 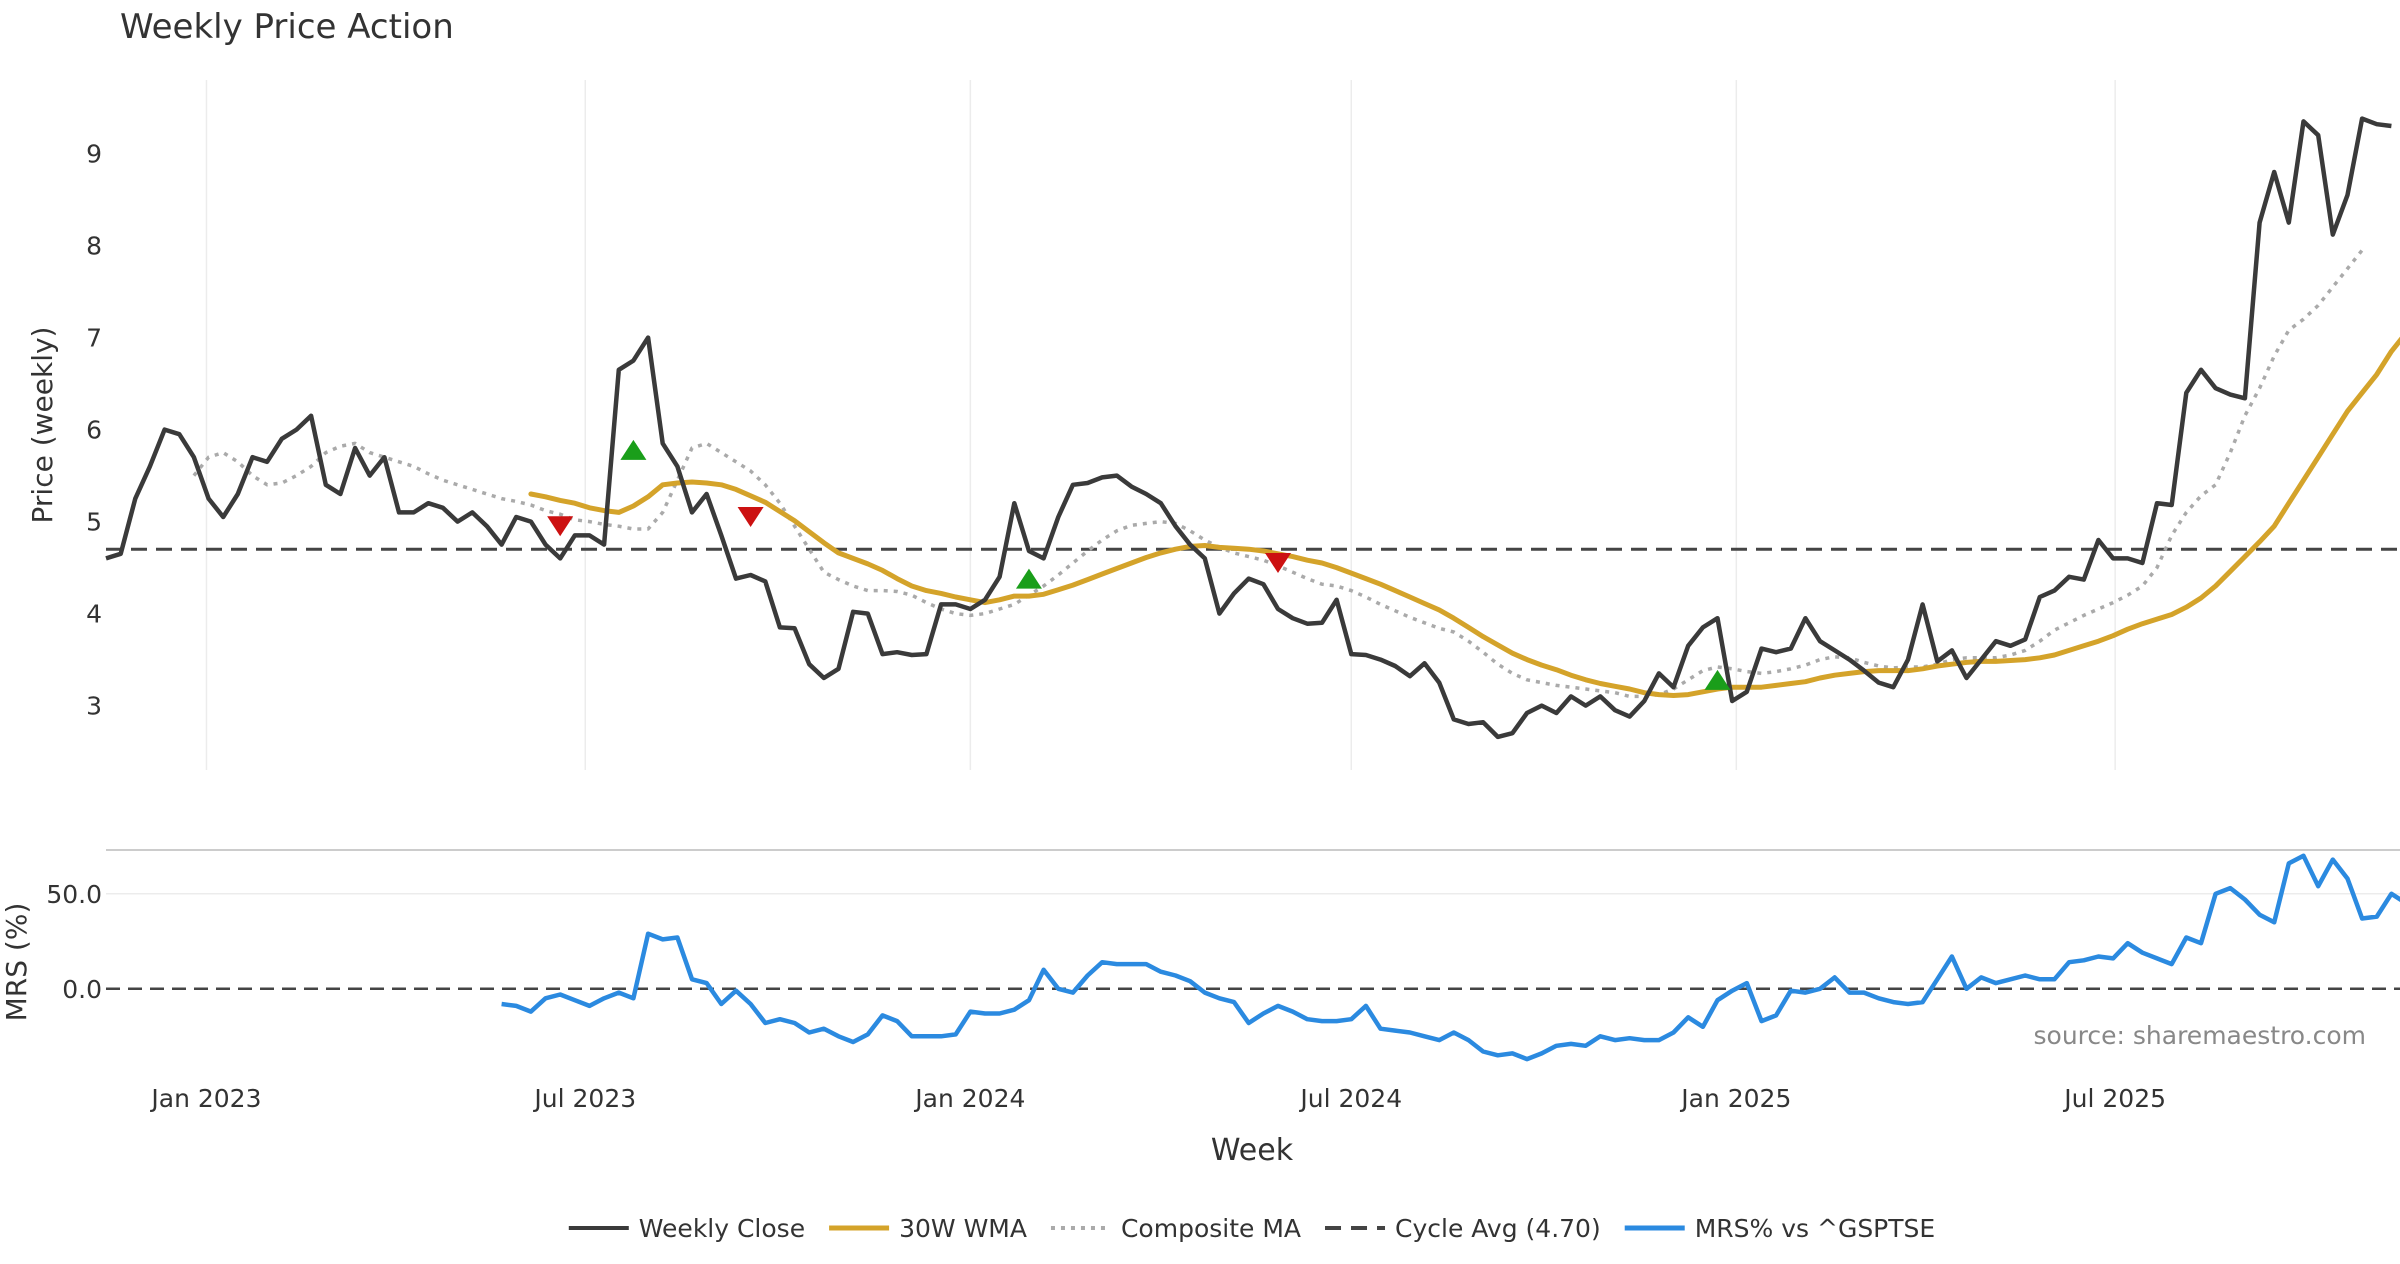 I want to click on x-tick-label: Jul 2024, so click(x=1350, y=1098).